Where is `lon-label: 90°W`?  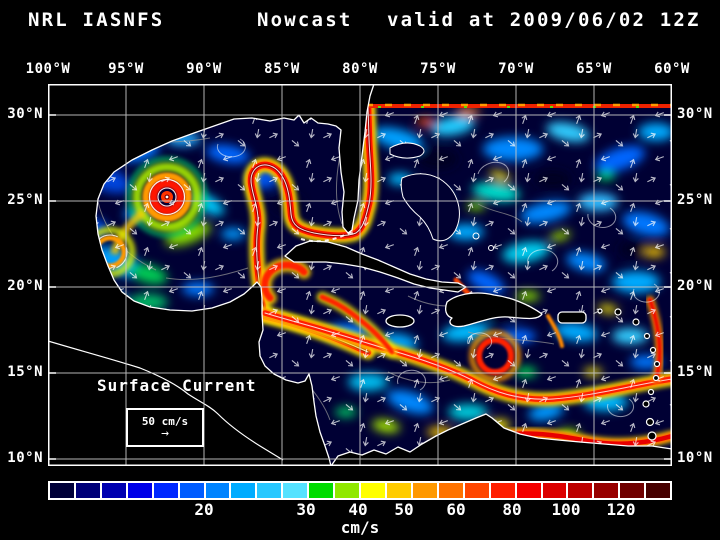
lon-label: 90°W is located at coordinates (204, 69).